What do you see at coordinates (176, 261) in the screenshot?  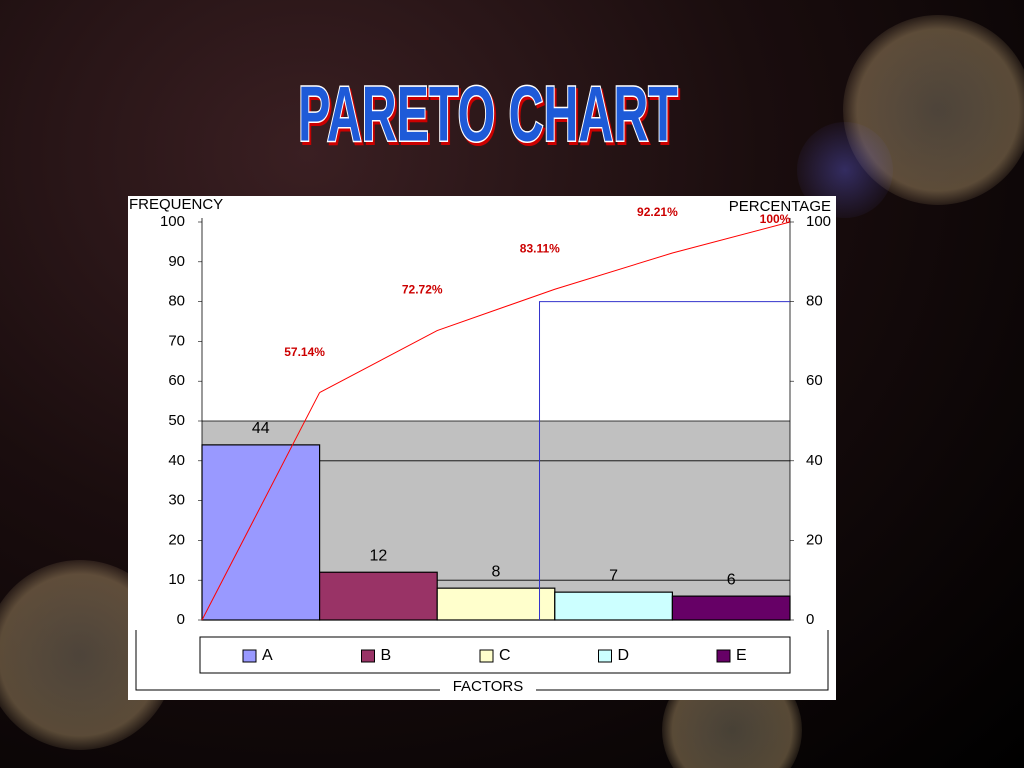 I see `y-tick-label: 90` at bounding box center [176, 261].